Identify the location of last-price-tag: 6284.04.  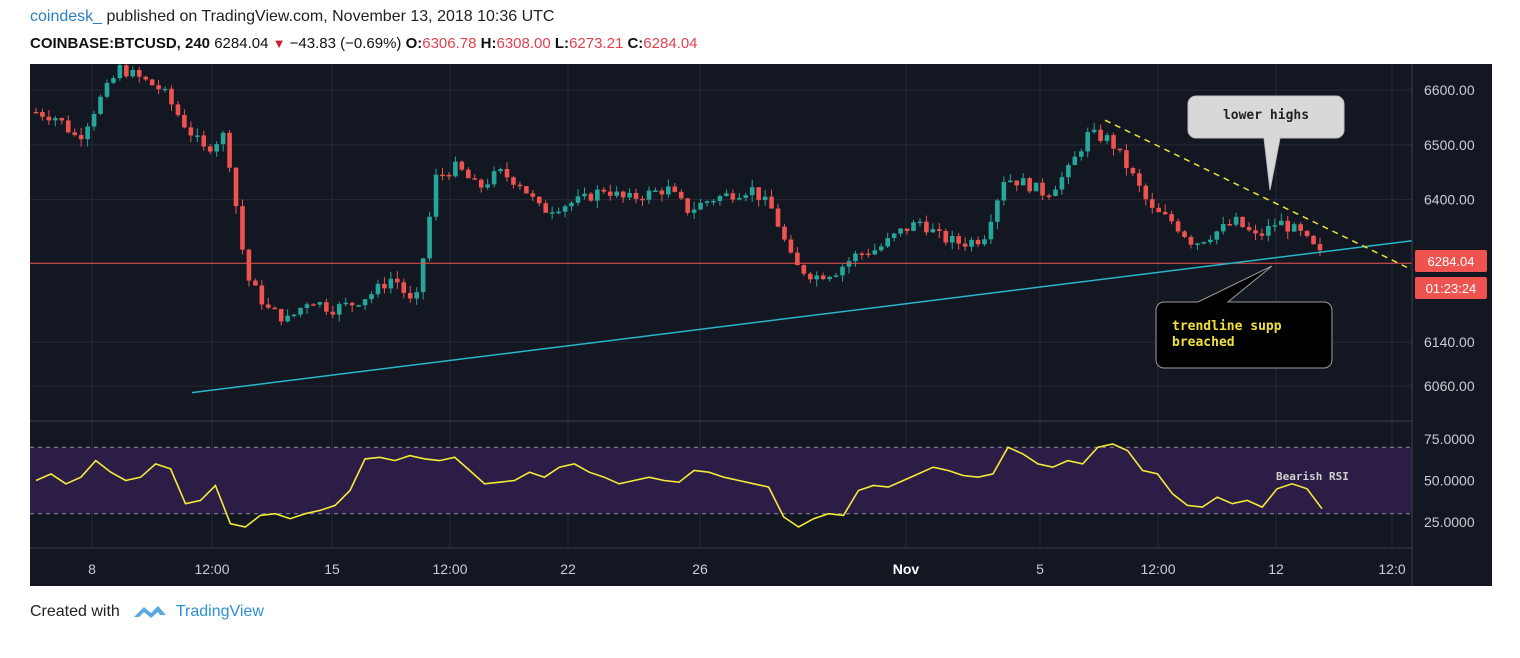
(1451, 261).